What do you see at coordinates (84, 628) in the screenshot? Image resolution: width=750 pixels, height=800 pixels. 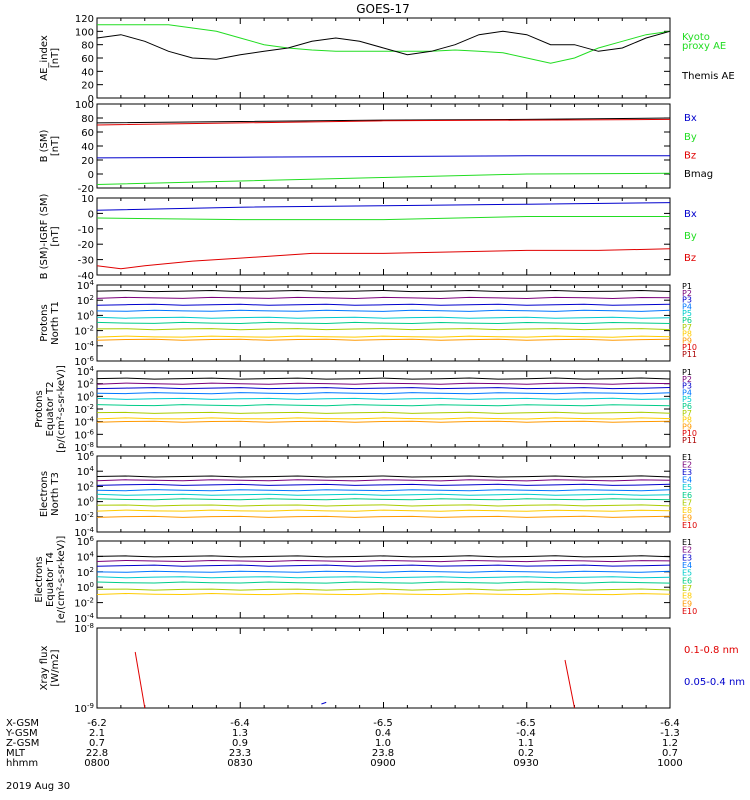 I see `y-tick-label: 10-8` at bounding box center [84, 628].